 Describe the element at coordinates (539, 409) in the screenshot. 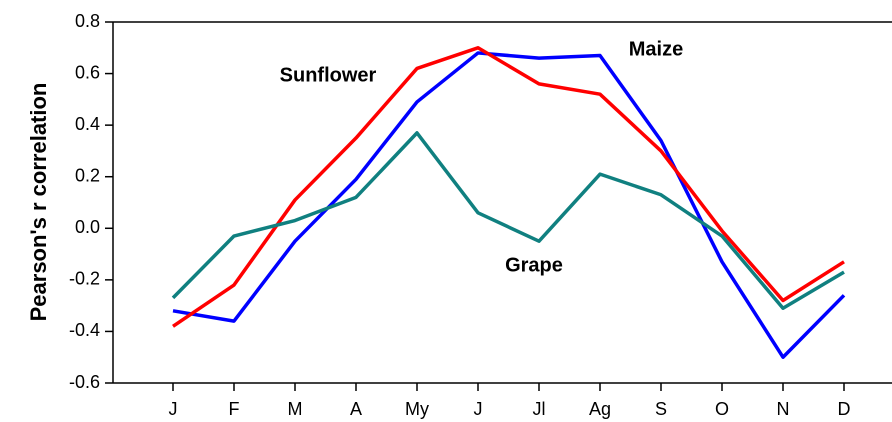

I see `x-tick-label: Jl` at that location.